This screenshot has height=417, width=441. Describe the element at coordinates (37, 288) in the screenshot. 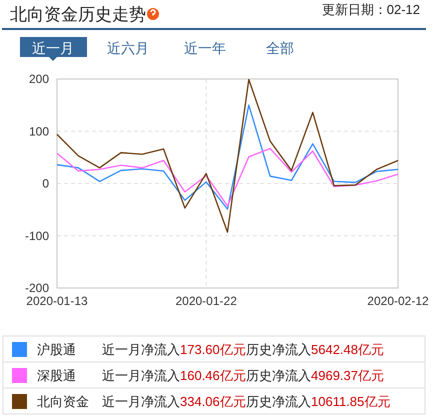

I see `y-tick-label: -200` at that location.